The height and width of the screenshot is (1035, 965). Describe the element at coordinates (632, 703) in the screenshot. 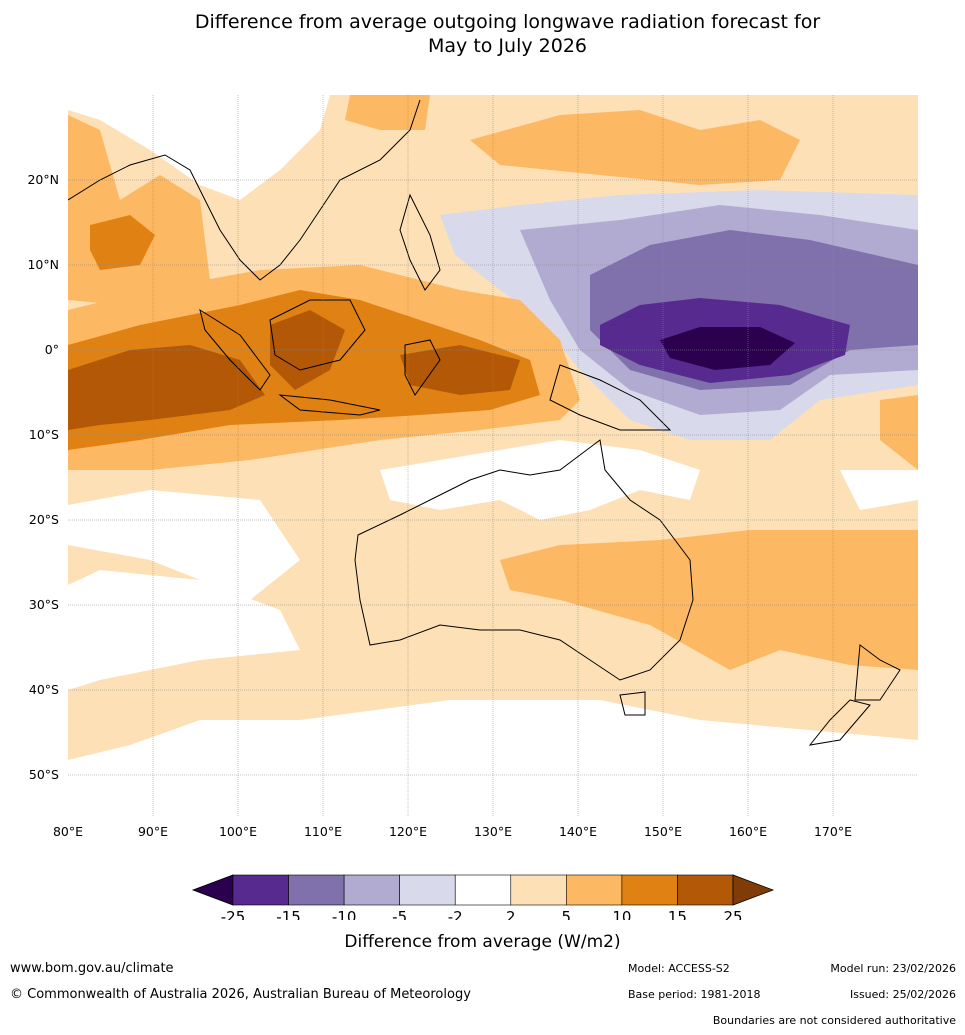

I see `tasmania-coastline` at that location.